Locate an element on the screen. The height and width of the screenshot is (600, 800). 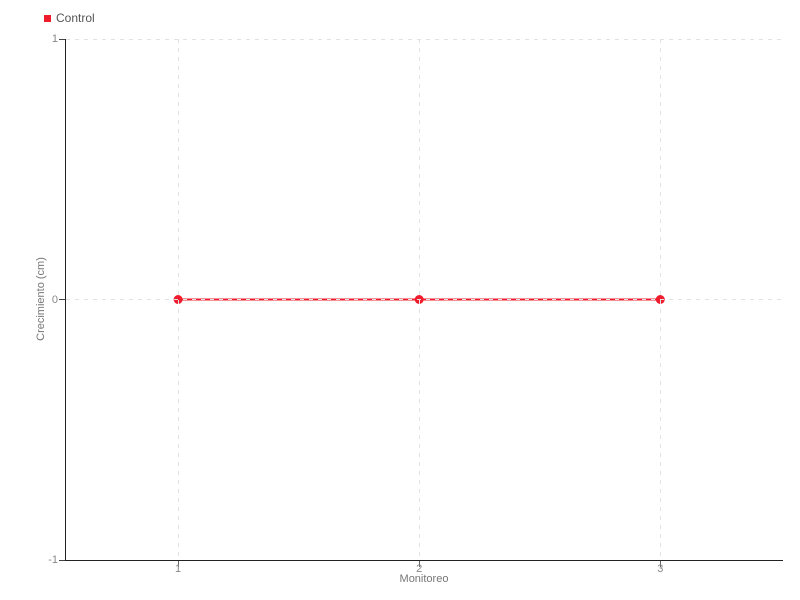
y-axis-line is located at coordinates (65, 300).